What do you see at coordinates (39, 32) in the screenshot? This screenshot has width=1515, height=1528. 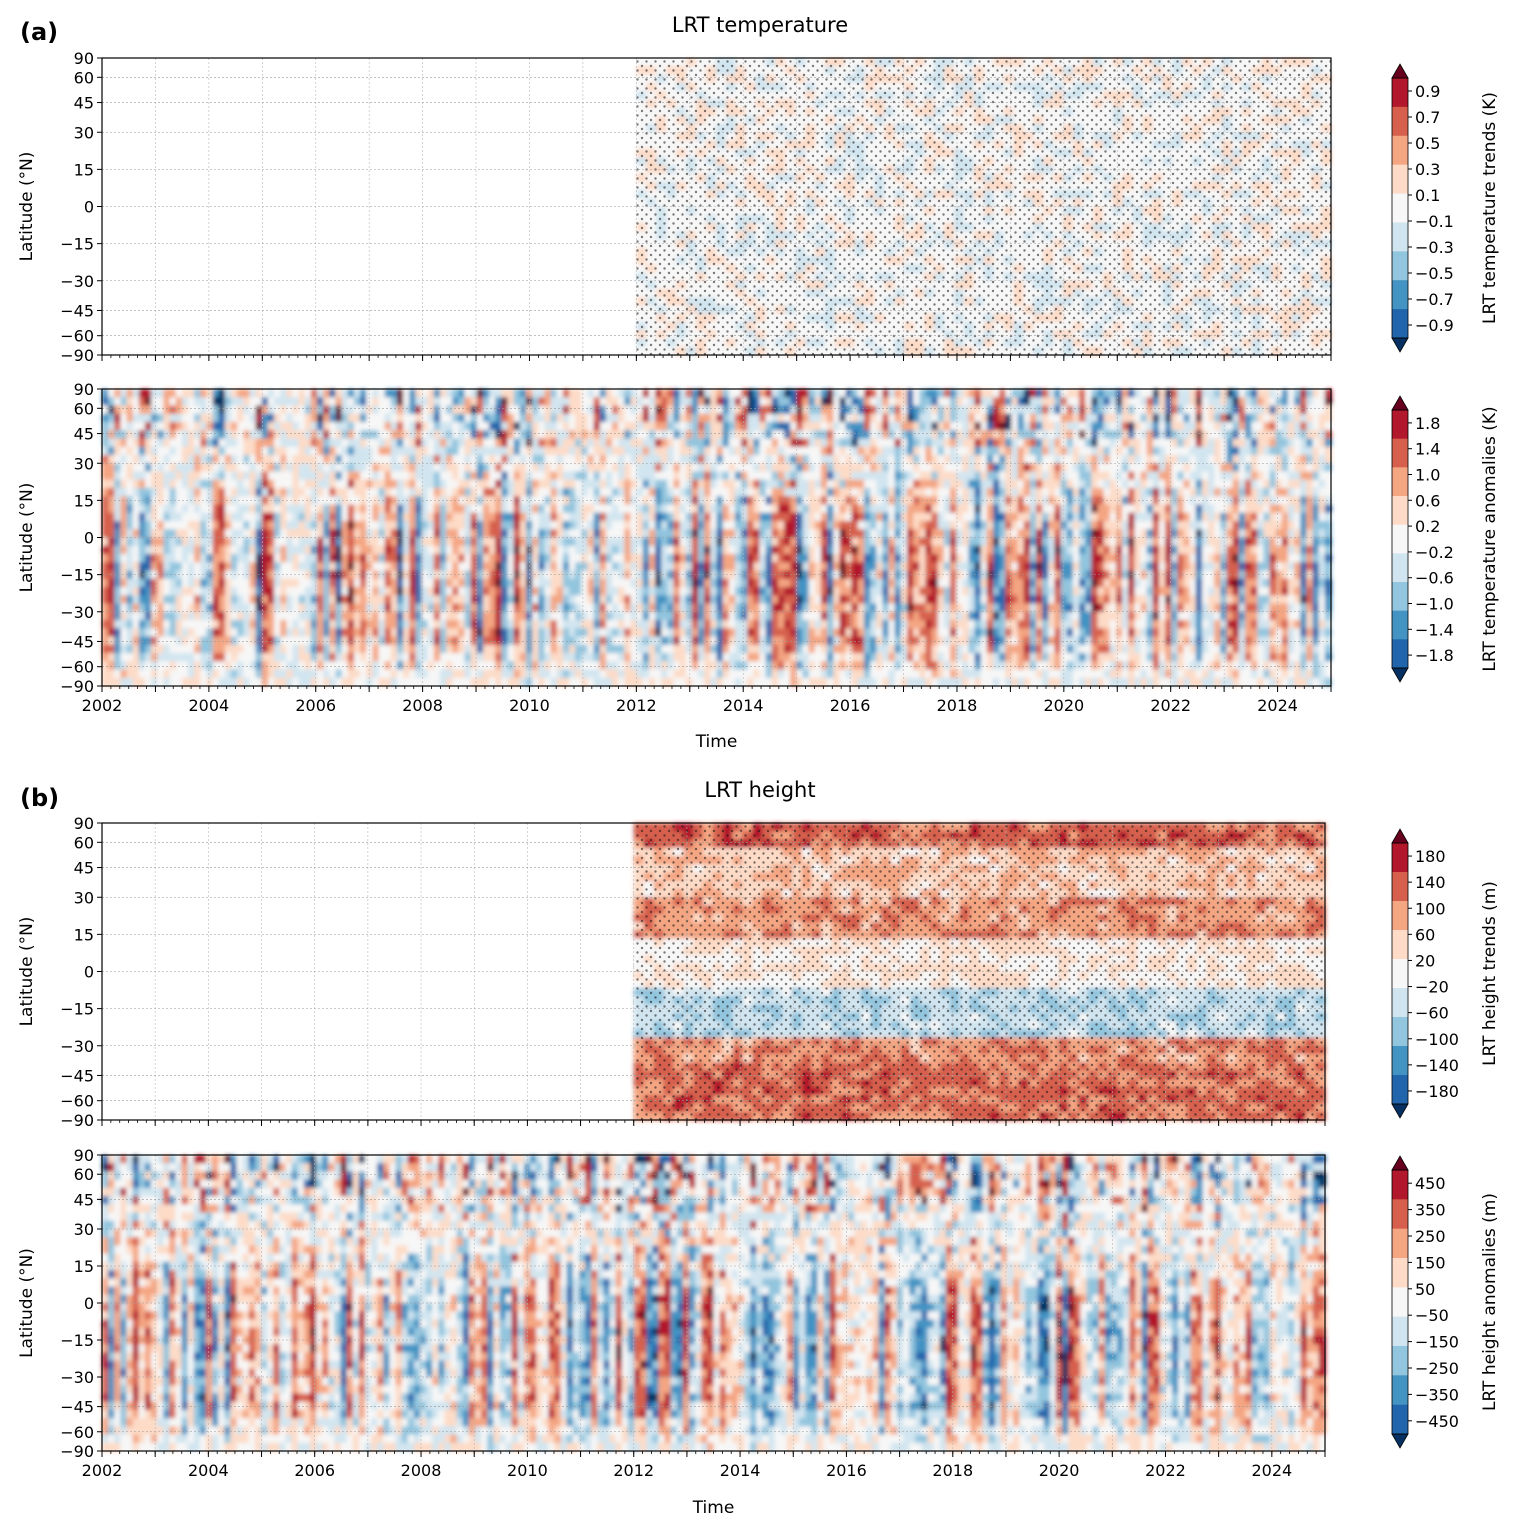 I see `panel-a-label: (a)` at bounding box center [39, 32].